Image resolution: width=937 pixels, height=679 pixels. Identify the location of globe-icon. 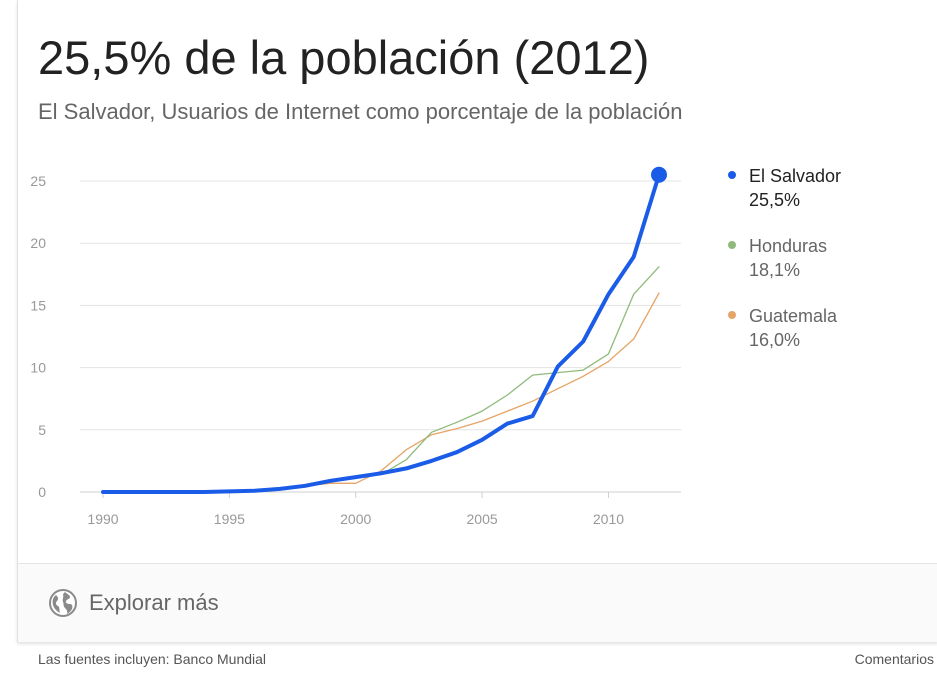
(63, 603).